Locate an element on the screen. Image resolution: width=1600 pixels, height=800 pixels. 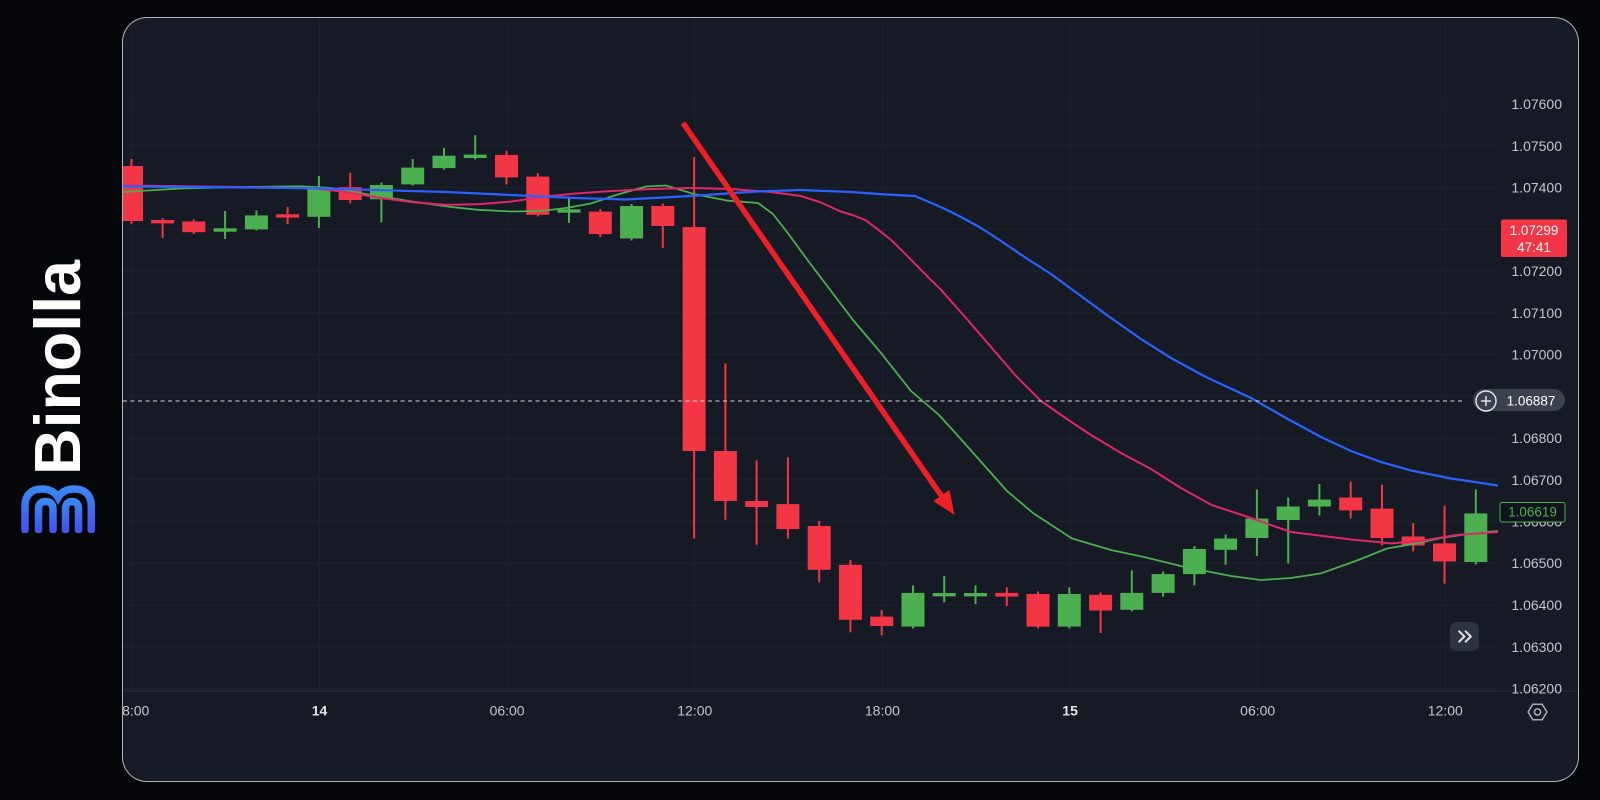
svg-text: 1.06400 is located at coordinates (1536, 605).